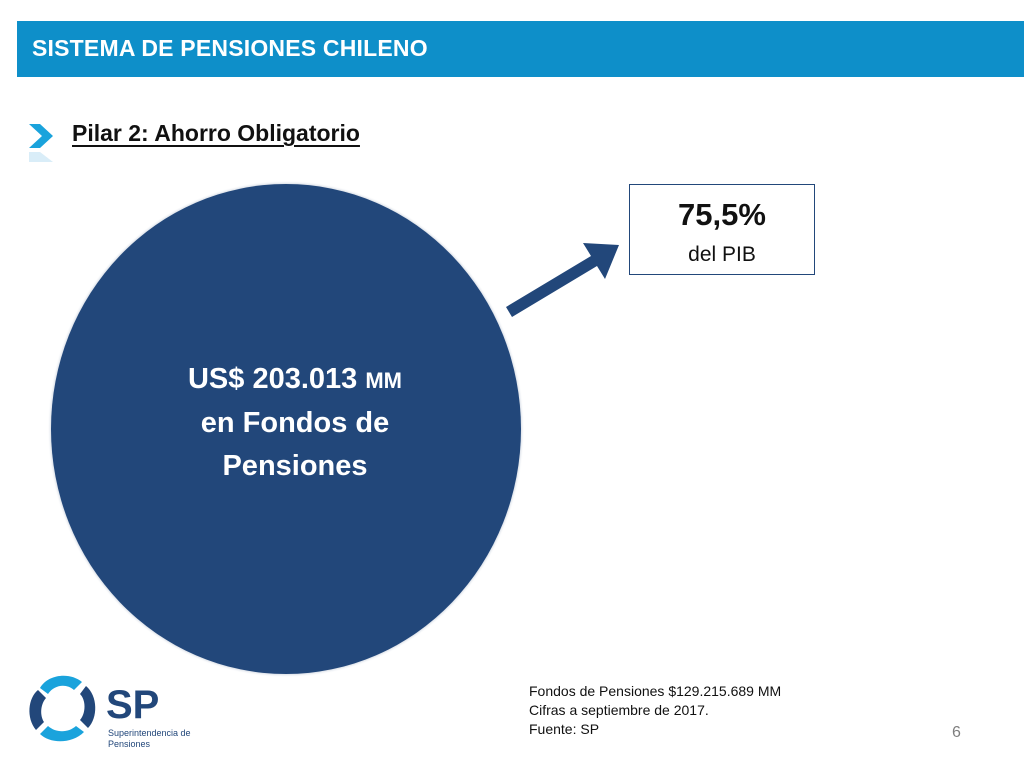 The image size is (1024, 768). What do you see at coordinates (43, 145) in the screenshot?
I see `chevron-right-icon` at bounding box center [43, 145].